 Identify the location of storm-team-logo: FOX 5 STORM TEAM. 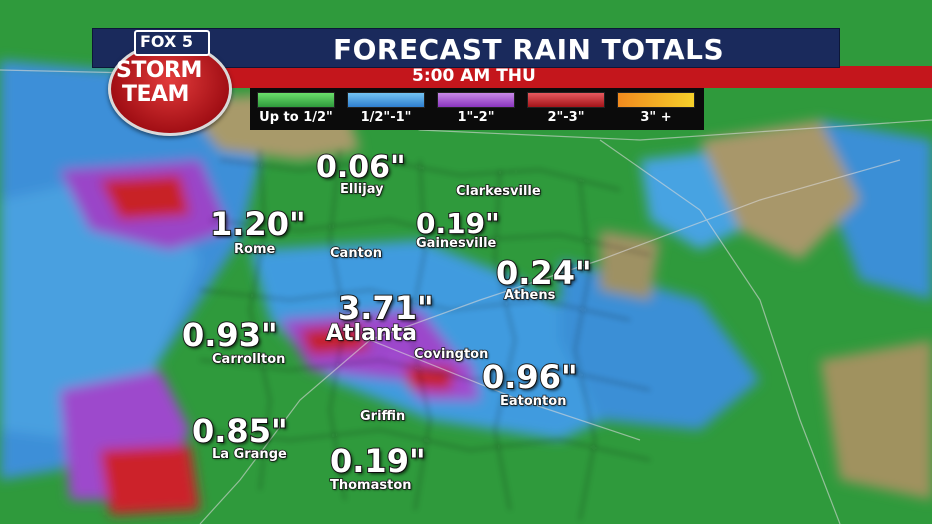
(170, 82).